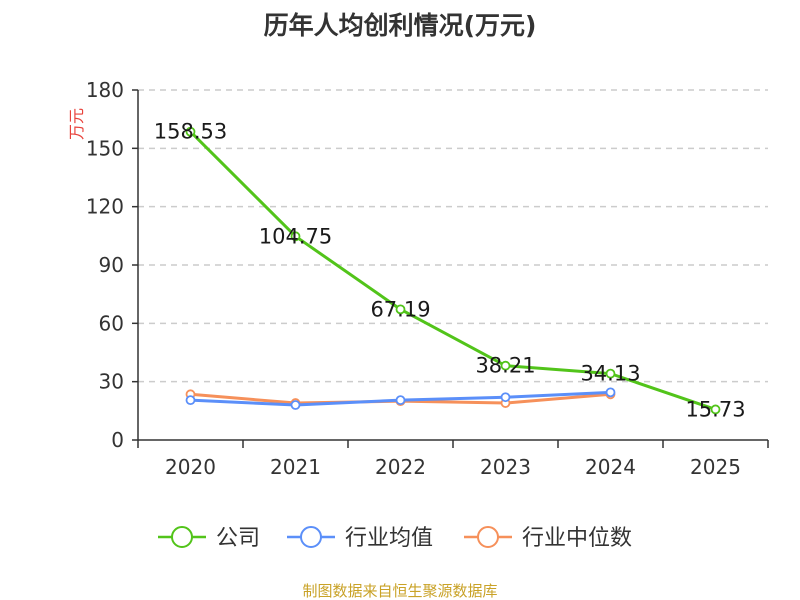  I want to click on data-label: 34.13, so click(610, 374).